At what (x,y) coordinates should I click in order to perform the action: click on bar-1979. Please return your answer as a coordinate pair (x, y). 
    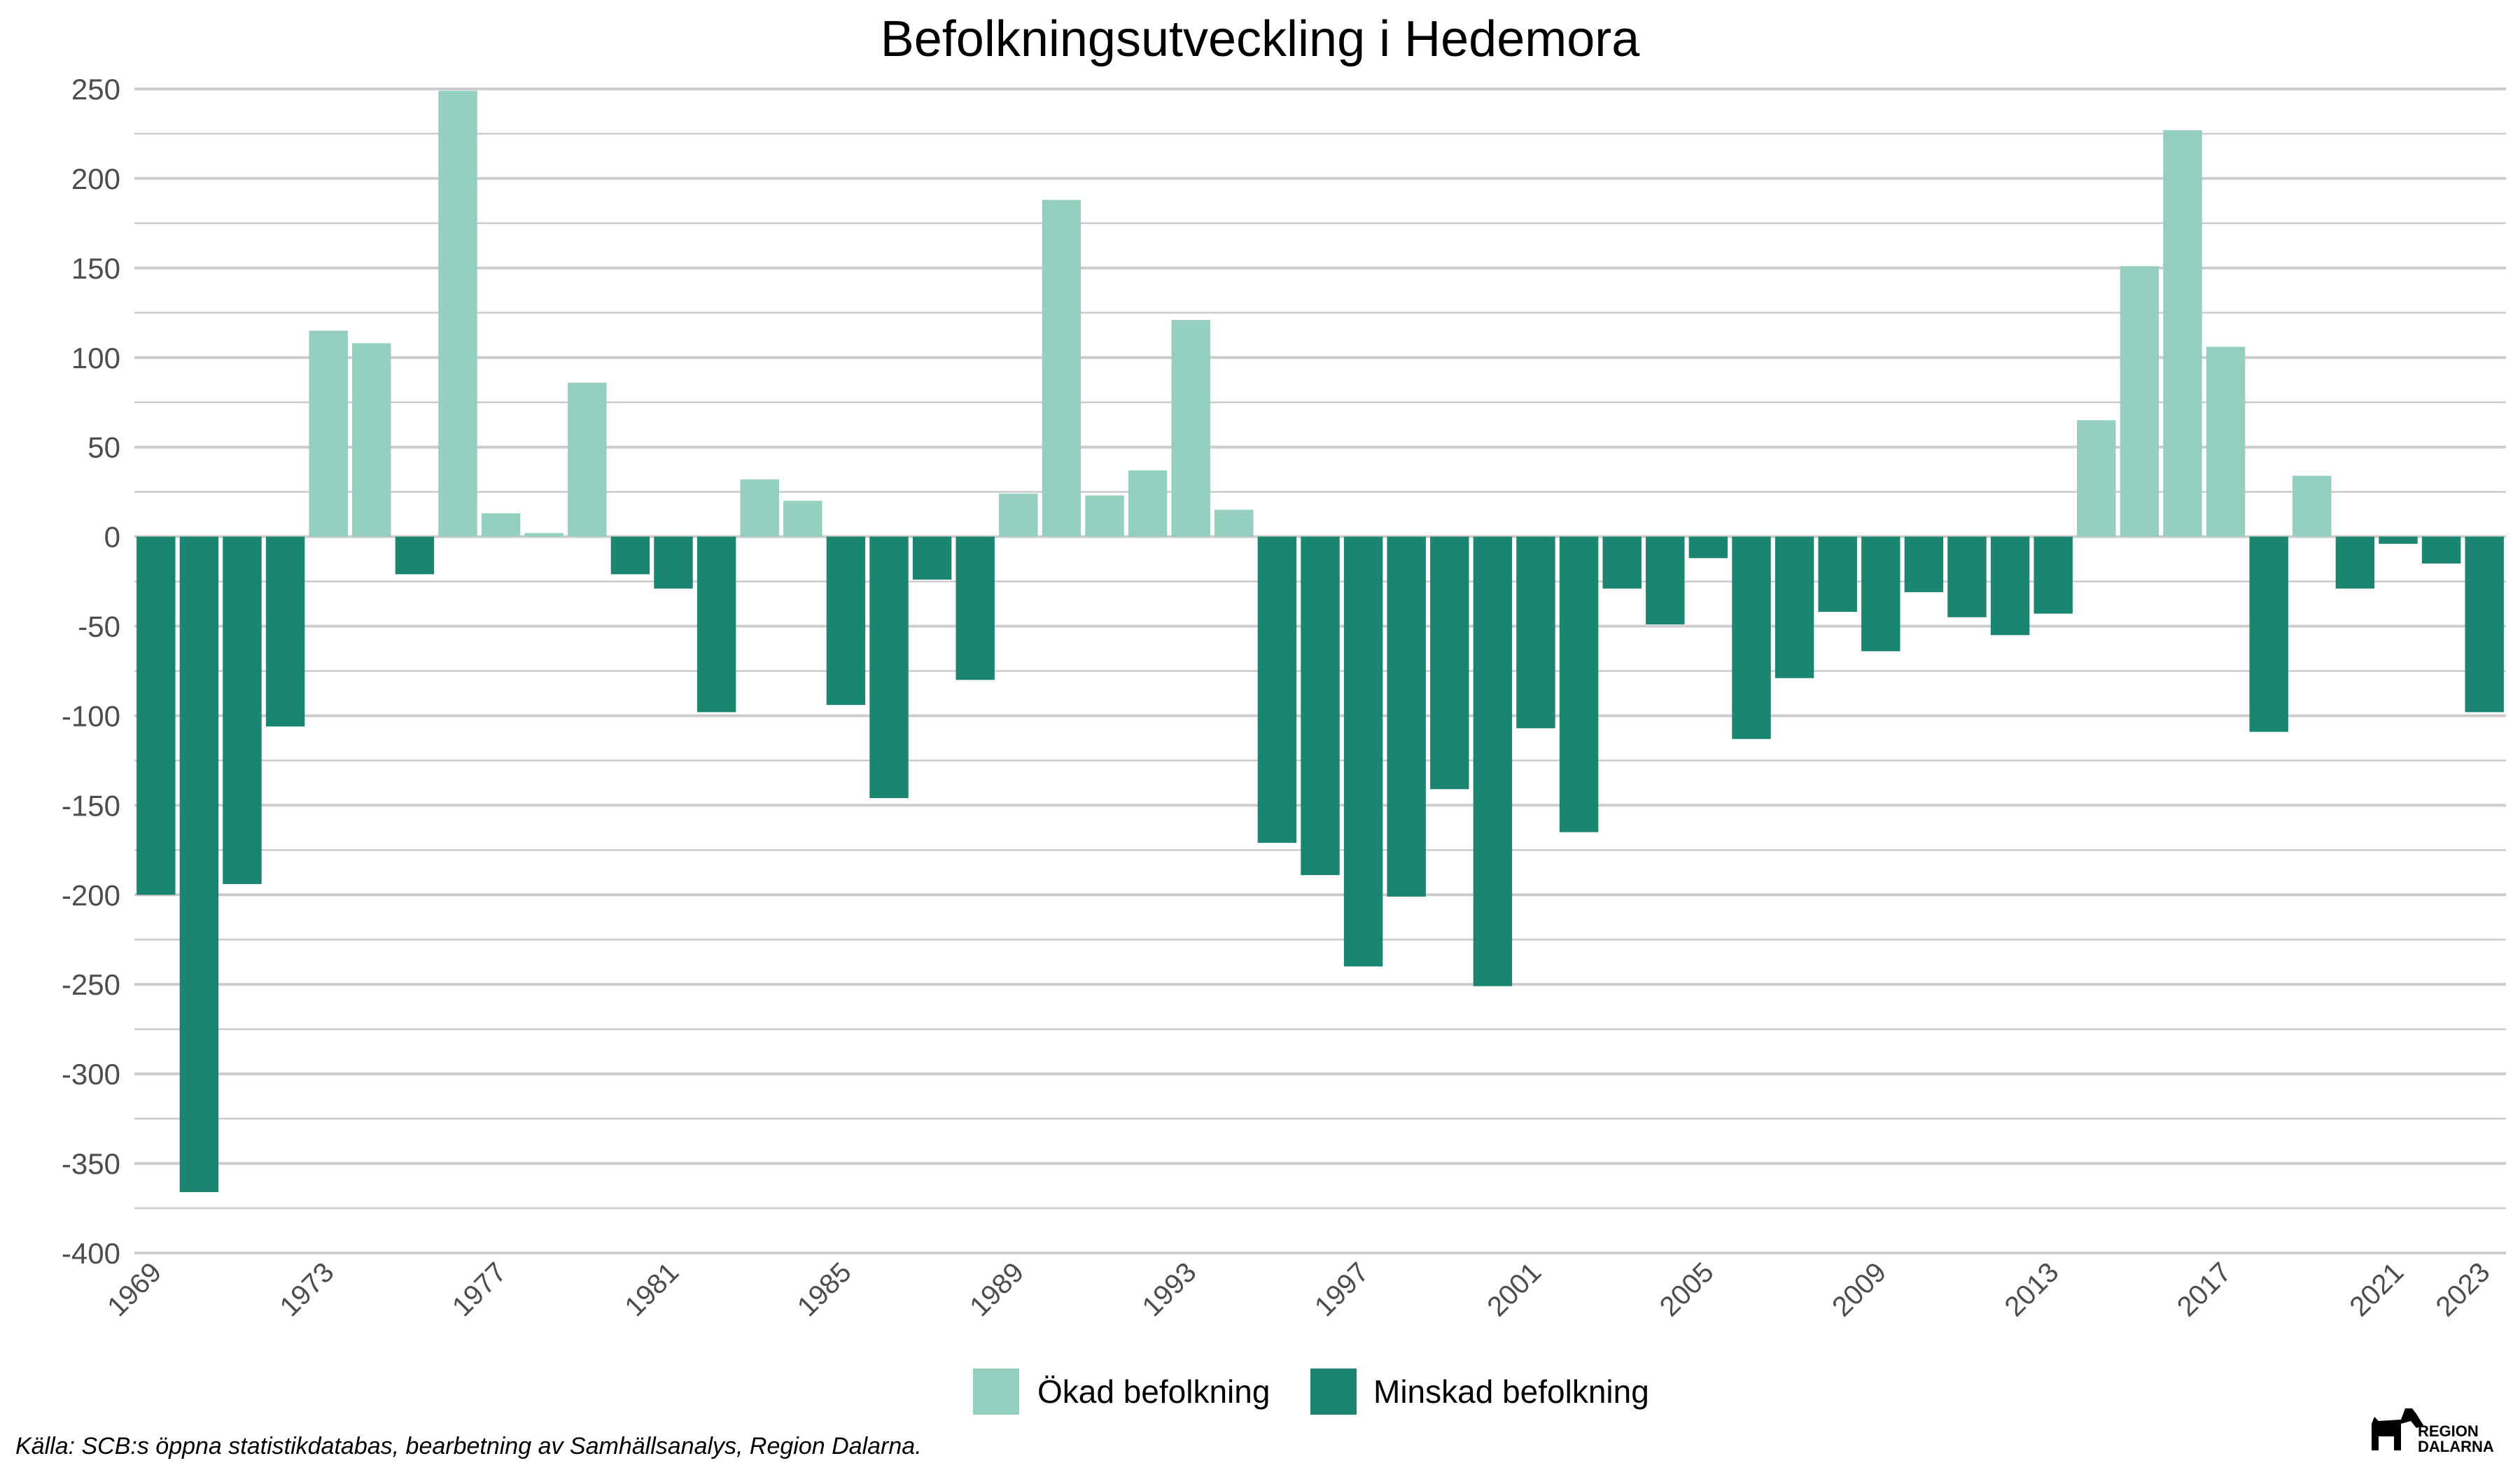
    Looking at the image, I should click on (587, 459).